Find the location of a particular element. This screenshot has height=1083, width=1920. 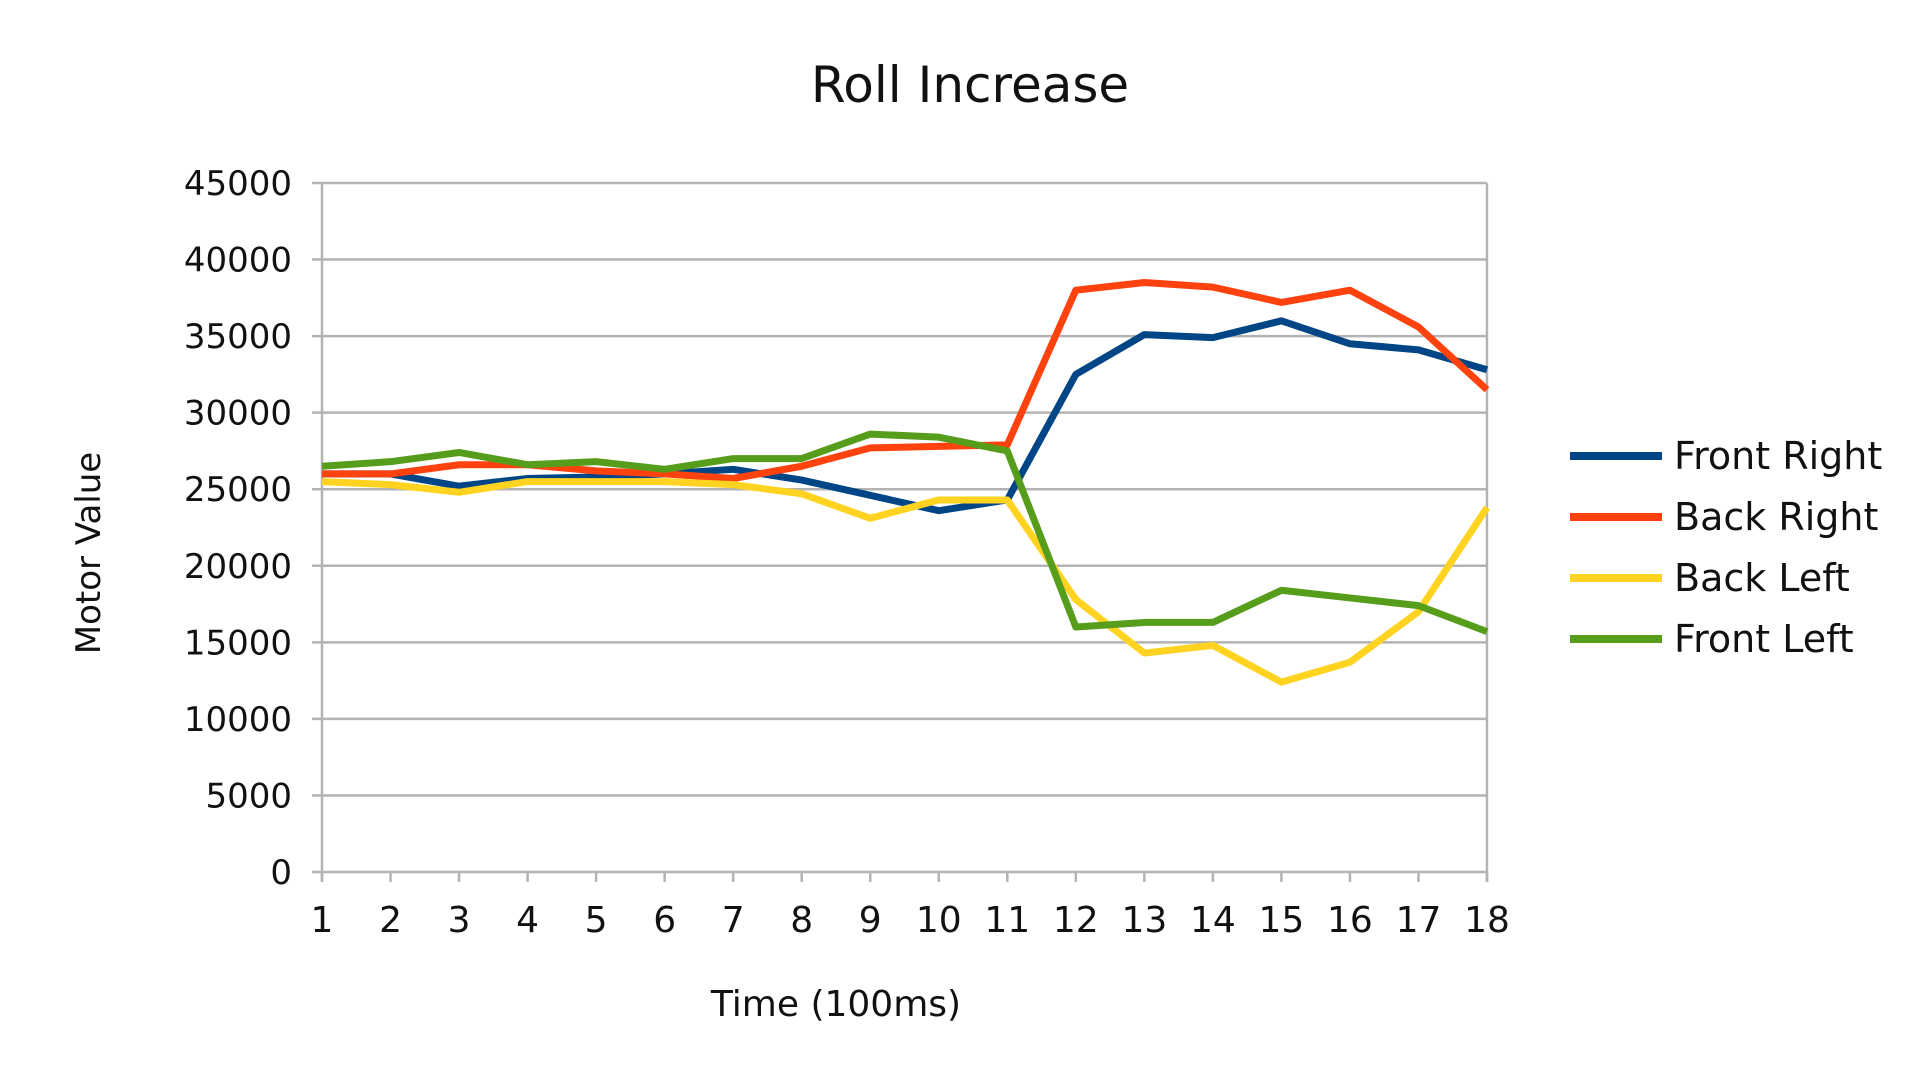

x-tick-label: 13 is located at coordinates (1144, 920).